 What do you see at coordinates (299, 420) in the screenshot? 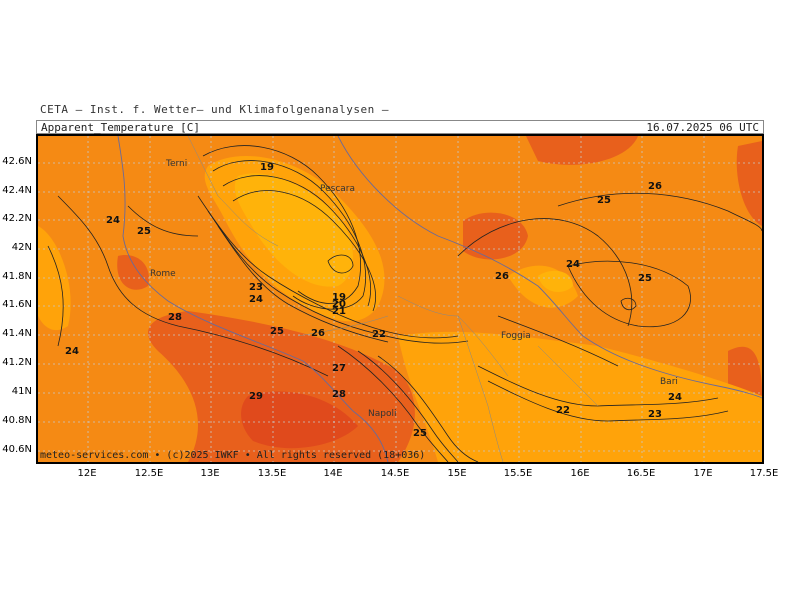
I see `hottest-zone` at bounding box center [299, 420].